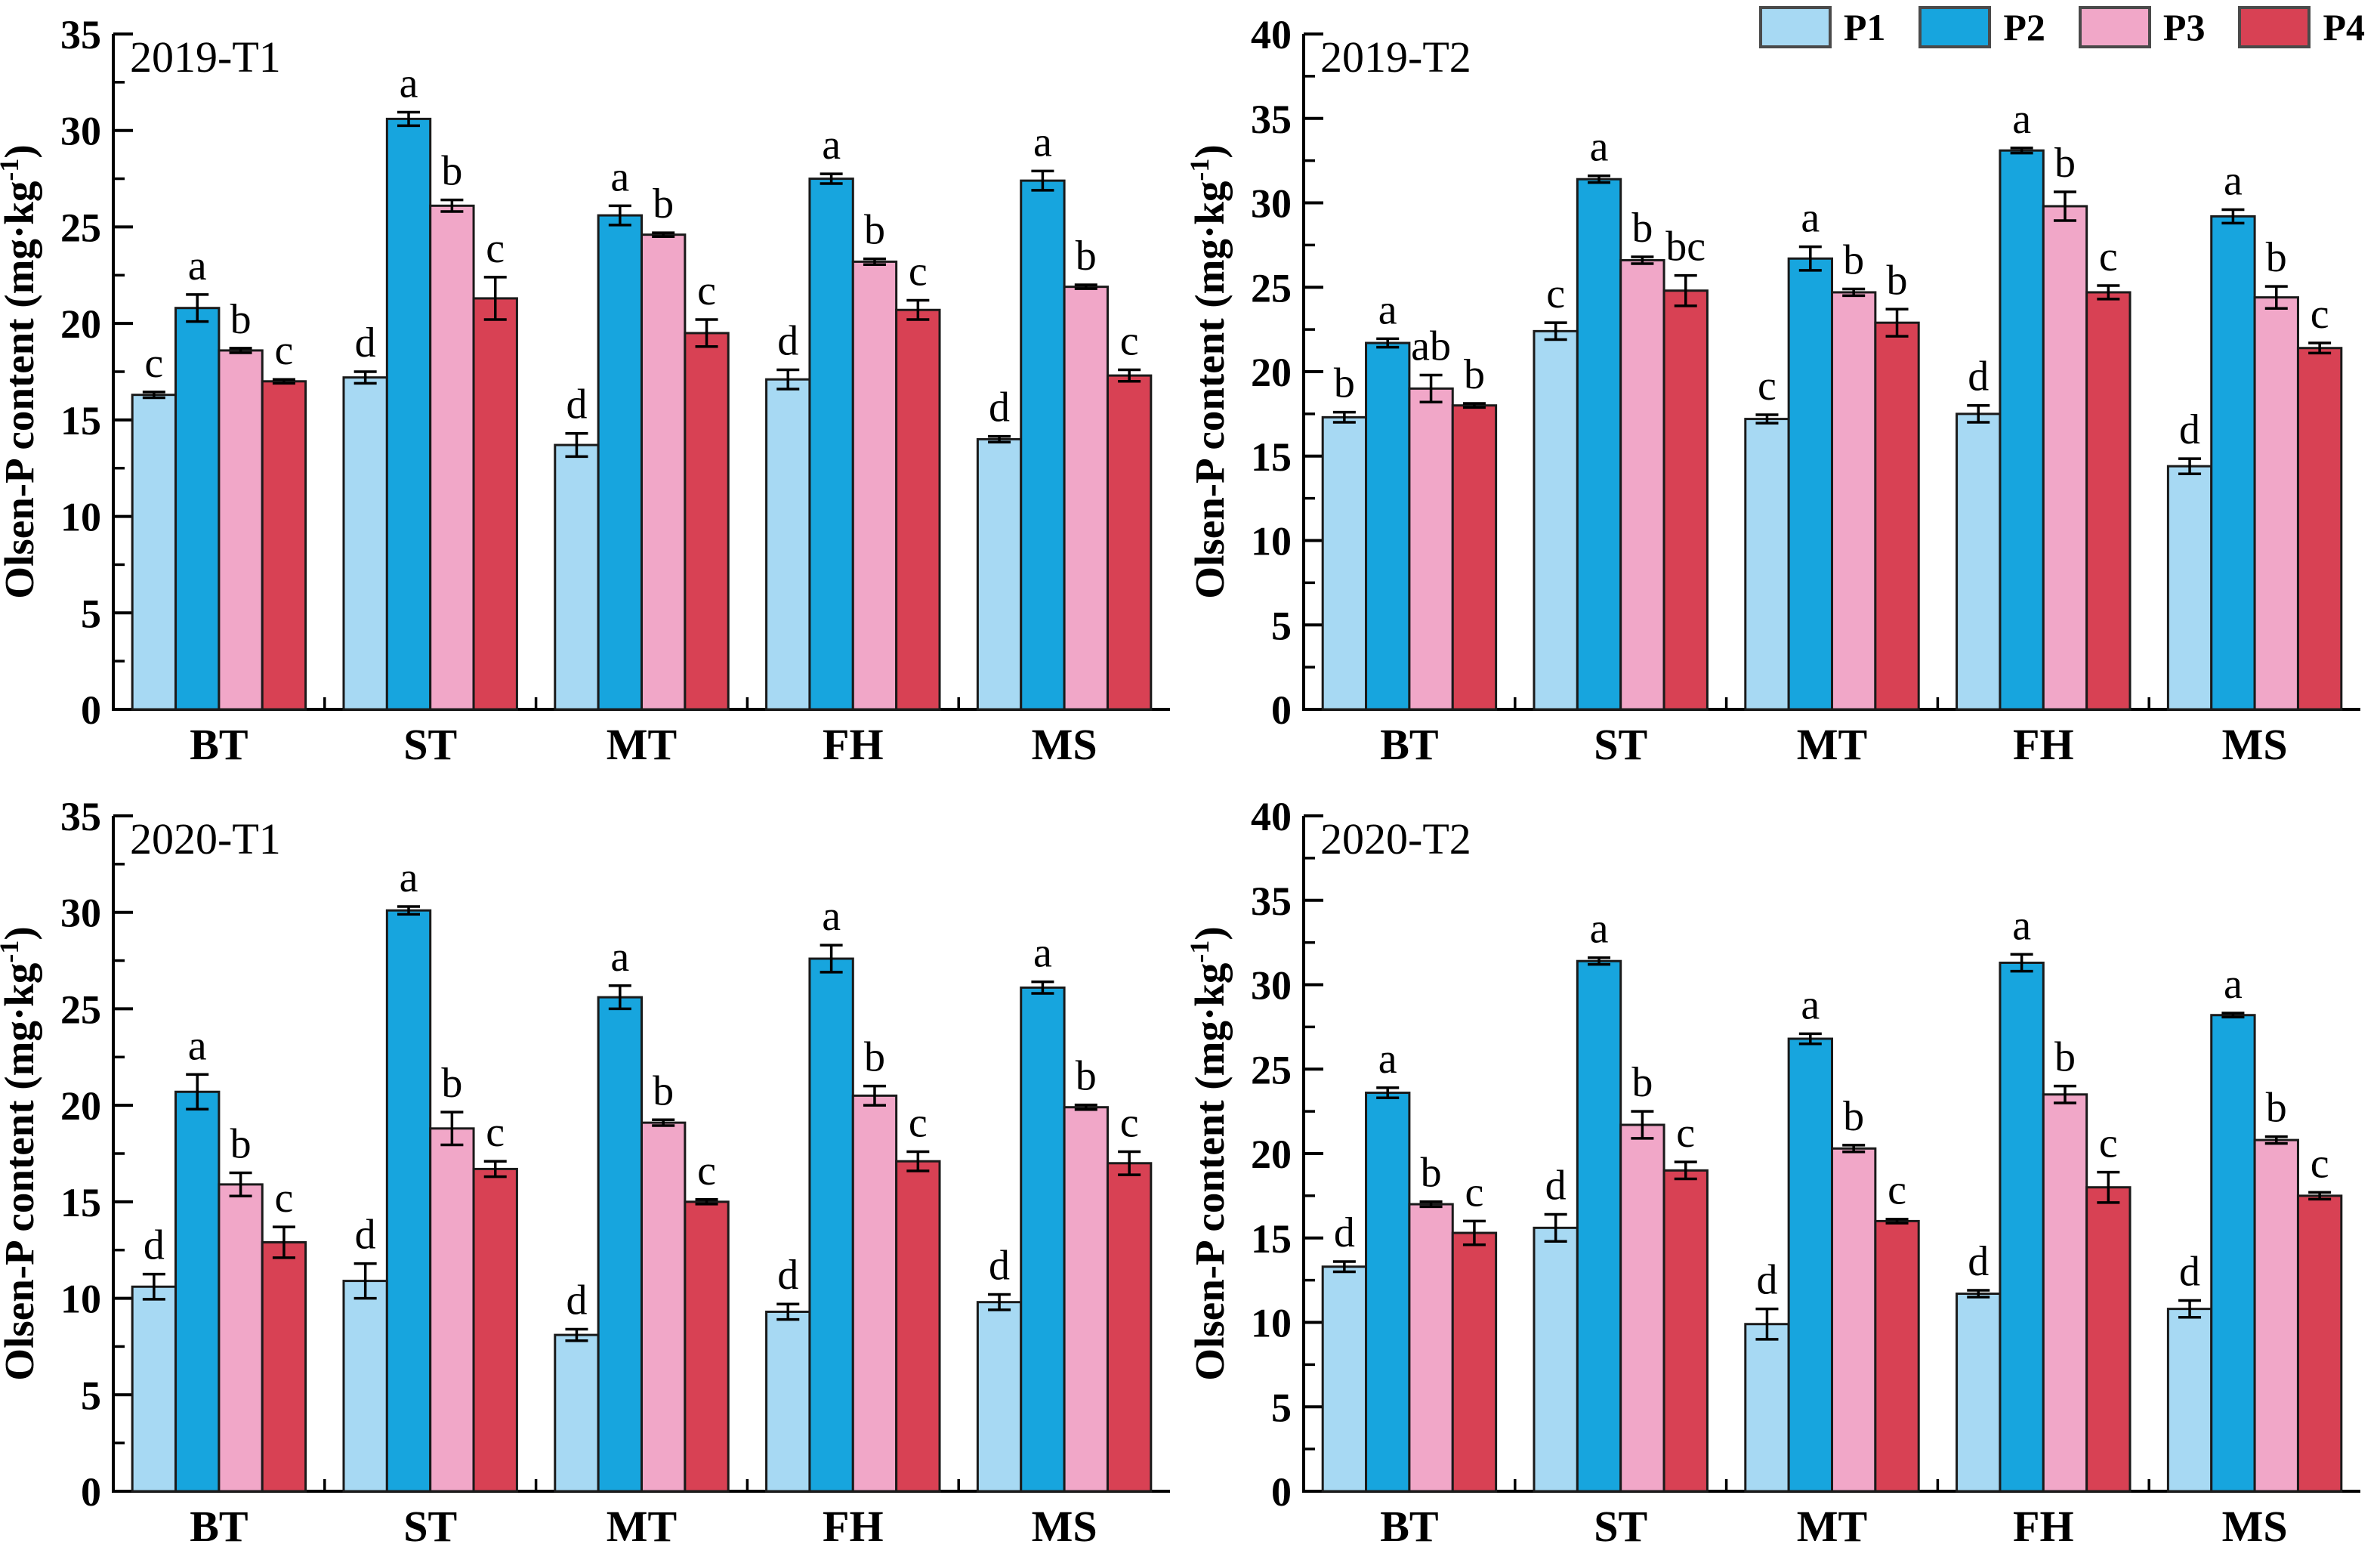 This screenshot has height=1563, width=2380. Describe the element at coordinates (2043, 744) in the screenshot. I see `x-category-label: FH` at that location.